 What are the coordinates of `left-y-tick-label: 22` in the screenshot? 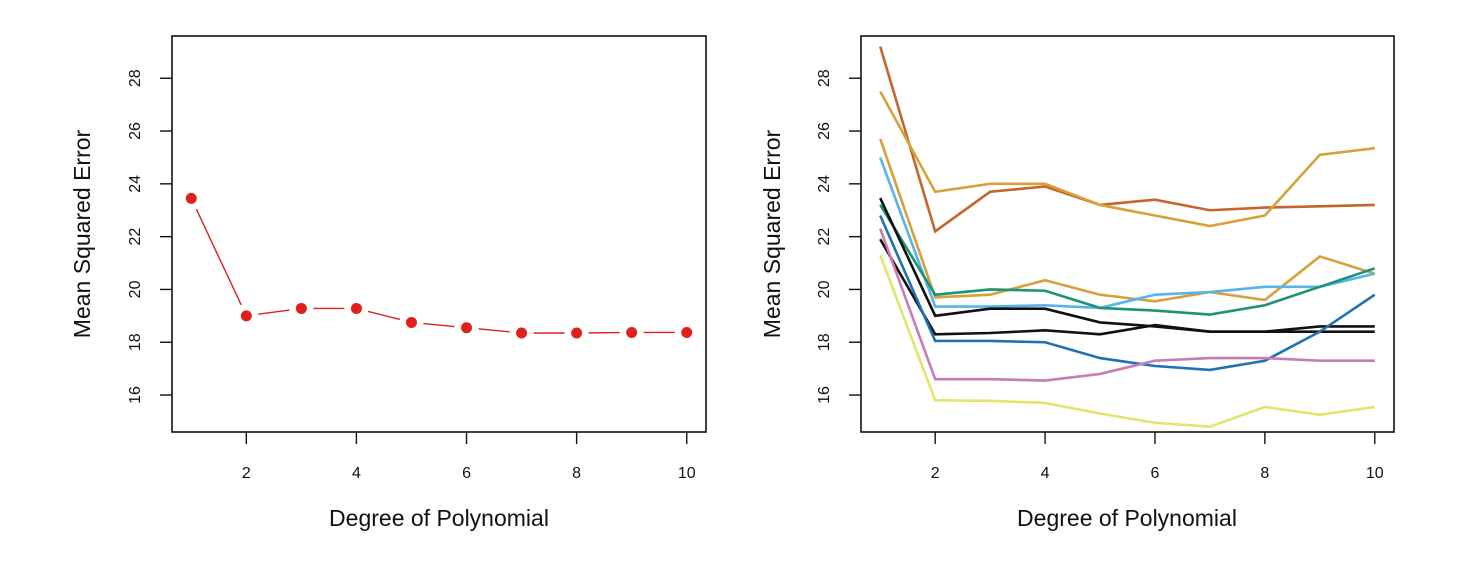 It's located at (135, 237).